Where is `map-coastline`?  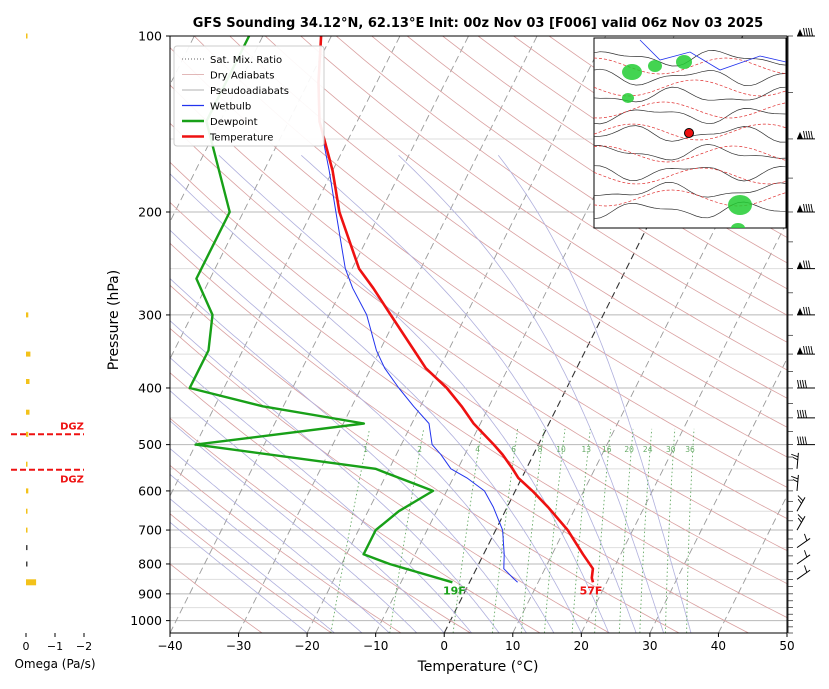
map-coastline is located at coordinates (712, 55).